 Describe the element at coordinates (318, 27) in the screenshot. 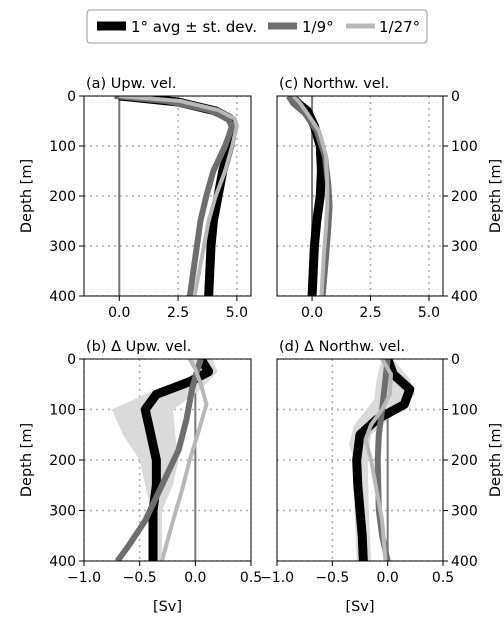

I see `legend-label-1-9deg: 1/9°` at that location.